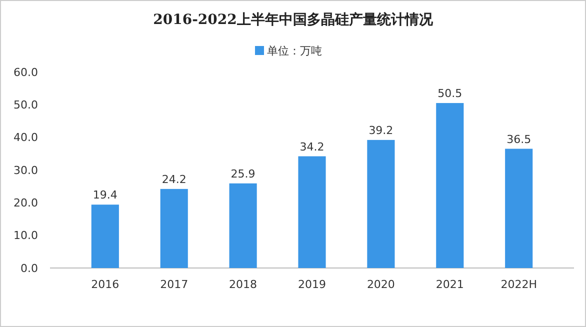 This screenshot has width=586, height=327. What do you see at coordinates (293, 19) in the screenshot?
I see `chart-title: 2016-2022上半年中国多晶硅产量统计情况` at bounding box center [293, 19].